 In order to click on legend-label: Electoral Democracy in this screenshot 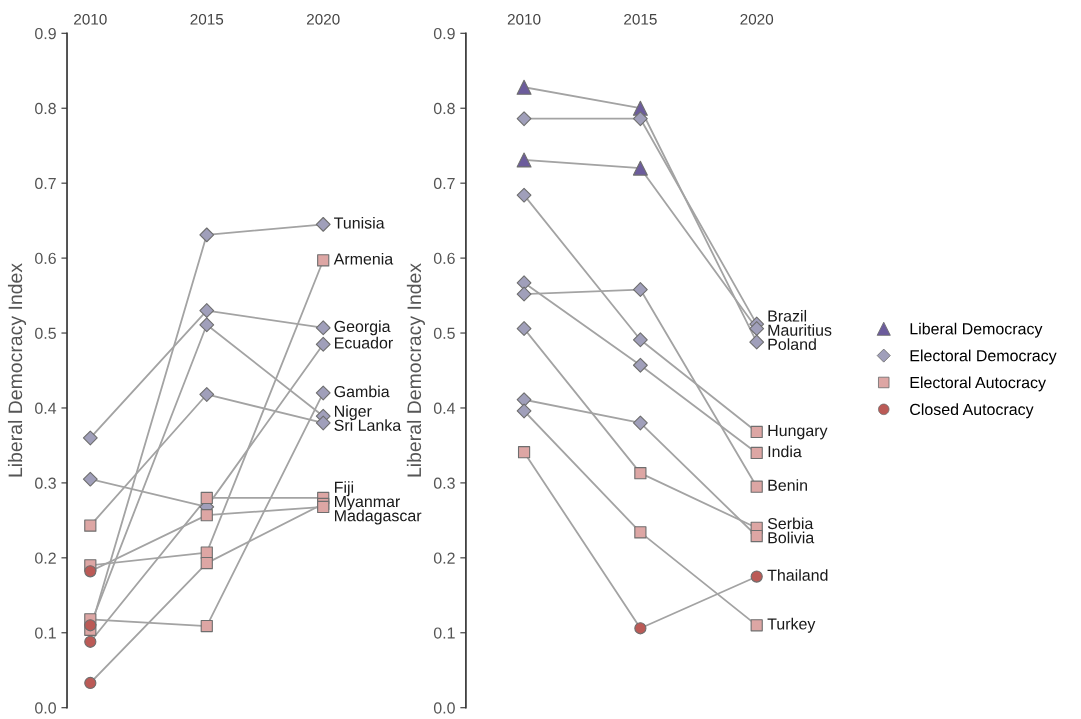, I will do `click(983, 357)`.